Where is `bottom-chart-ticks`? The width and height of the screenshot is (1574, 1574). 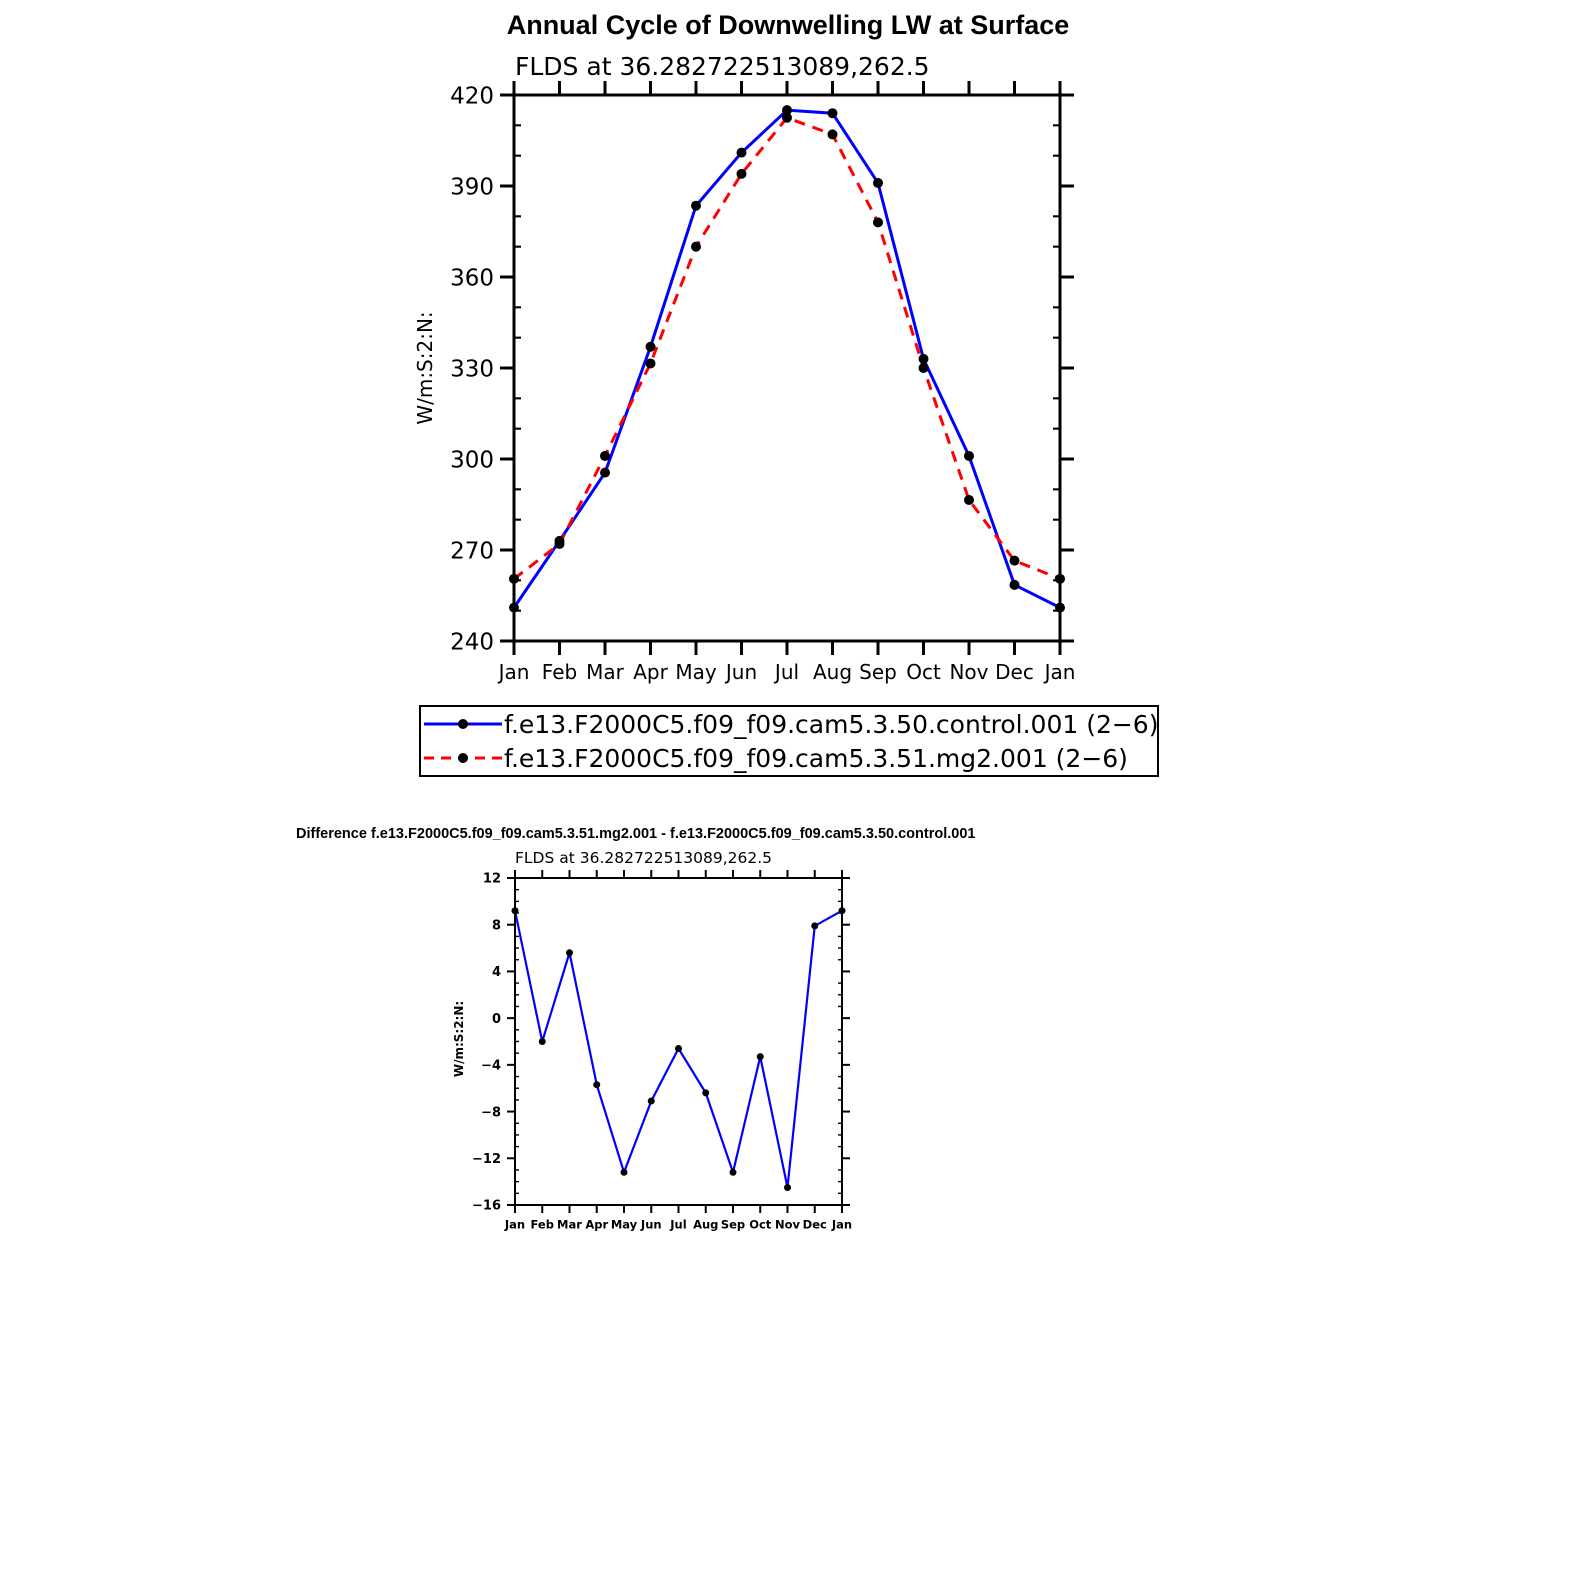 bottom-chart-ticks is located at coordinates (678, 1041).